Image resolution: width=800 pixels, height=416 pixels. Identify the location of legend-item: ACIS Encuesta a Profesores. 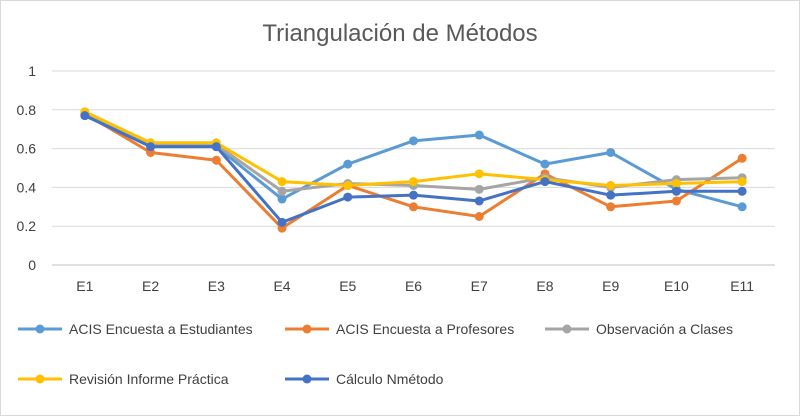
(399, 329).